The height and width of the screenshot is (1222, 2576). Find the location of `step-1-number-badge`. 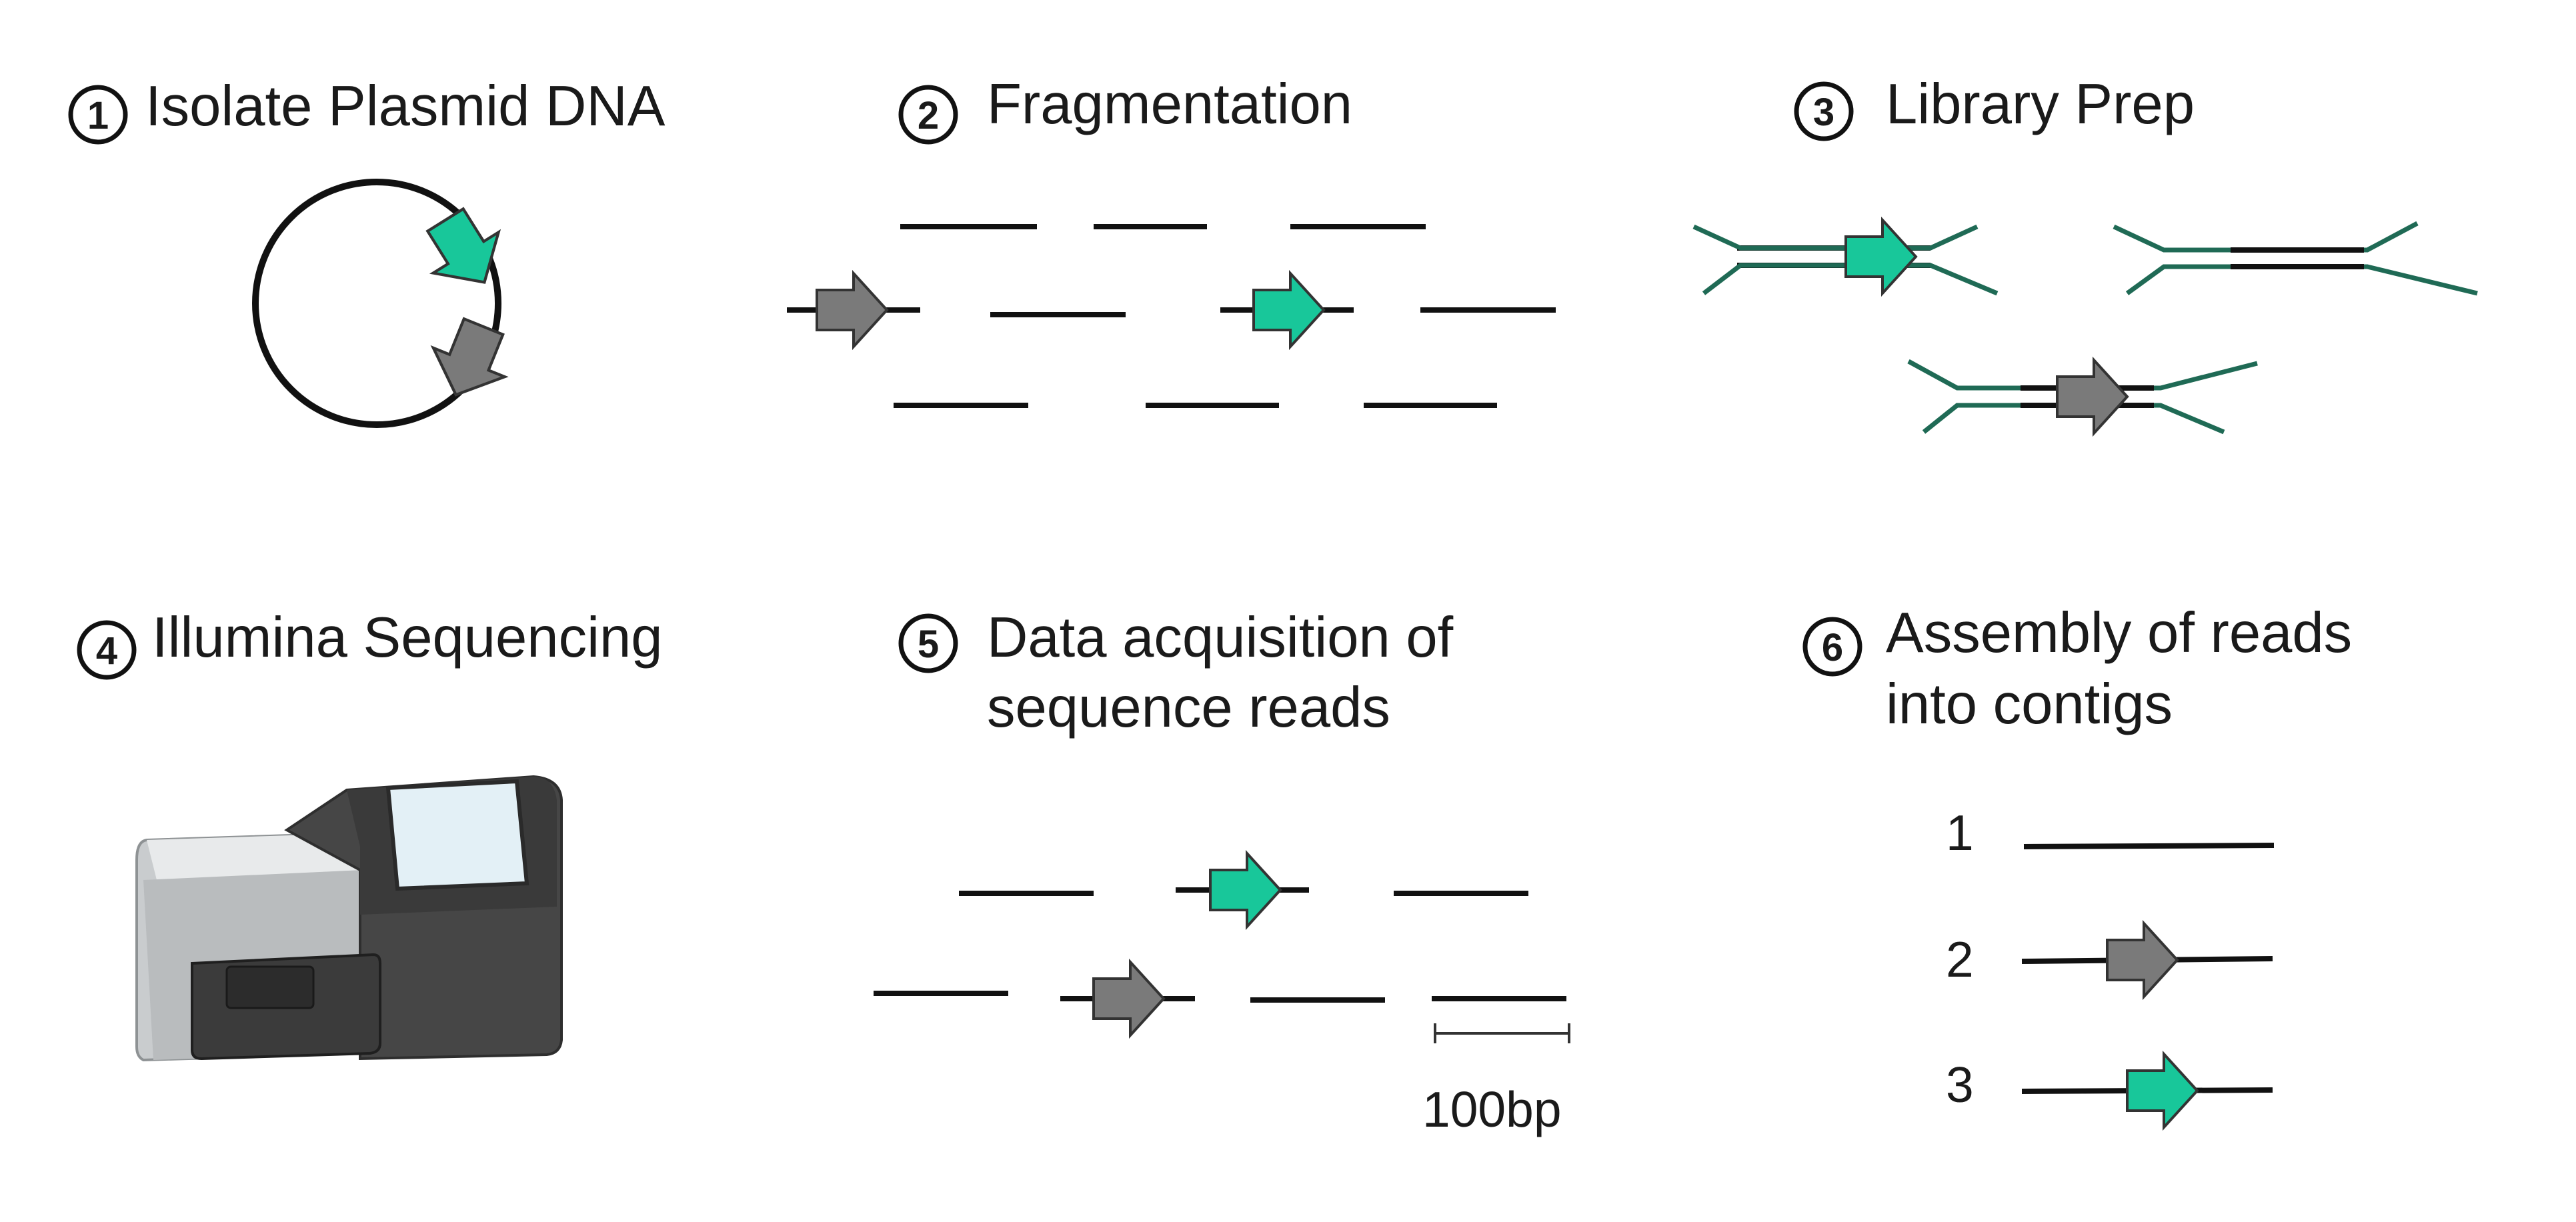

step-1-number-badge is located at coordinates (98, 115).